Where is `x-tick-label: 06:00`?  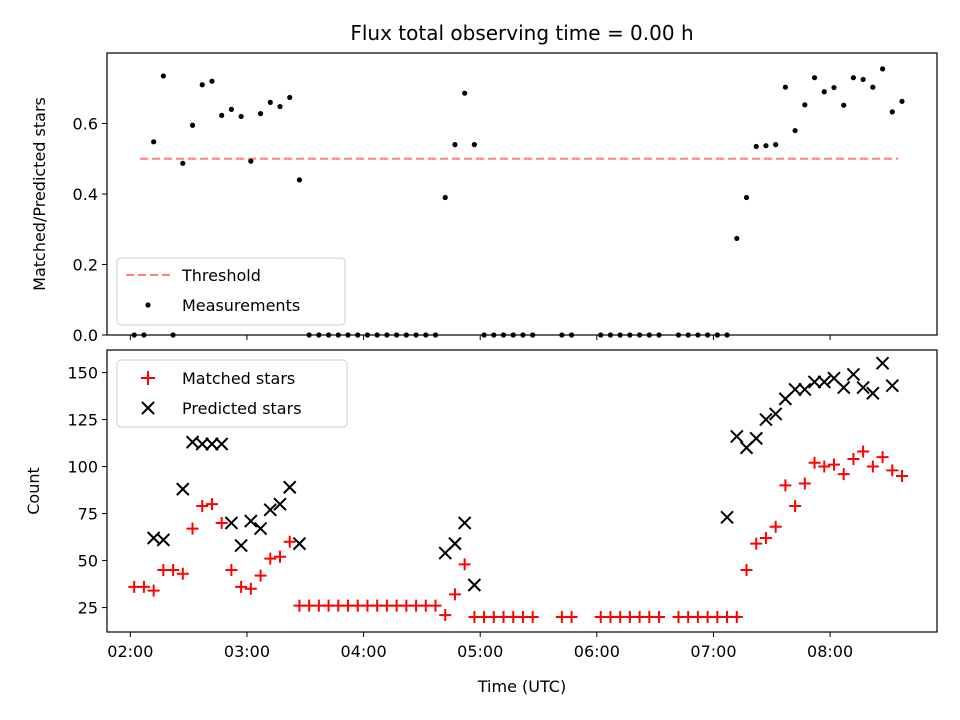 x-tick-label: 06:00 is located at coordinates (597, 651).